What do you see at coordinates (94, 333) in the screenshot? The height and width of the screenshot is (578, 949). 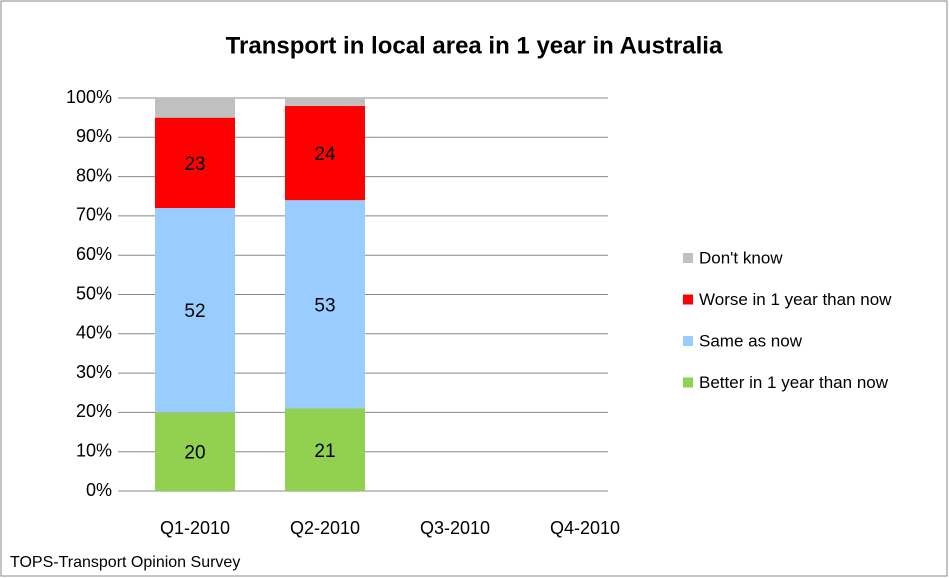 I see `y-tick-label: 40%` at bounding box center [94, 333].